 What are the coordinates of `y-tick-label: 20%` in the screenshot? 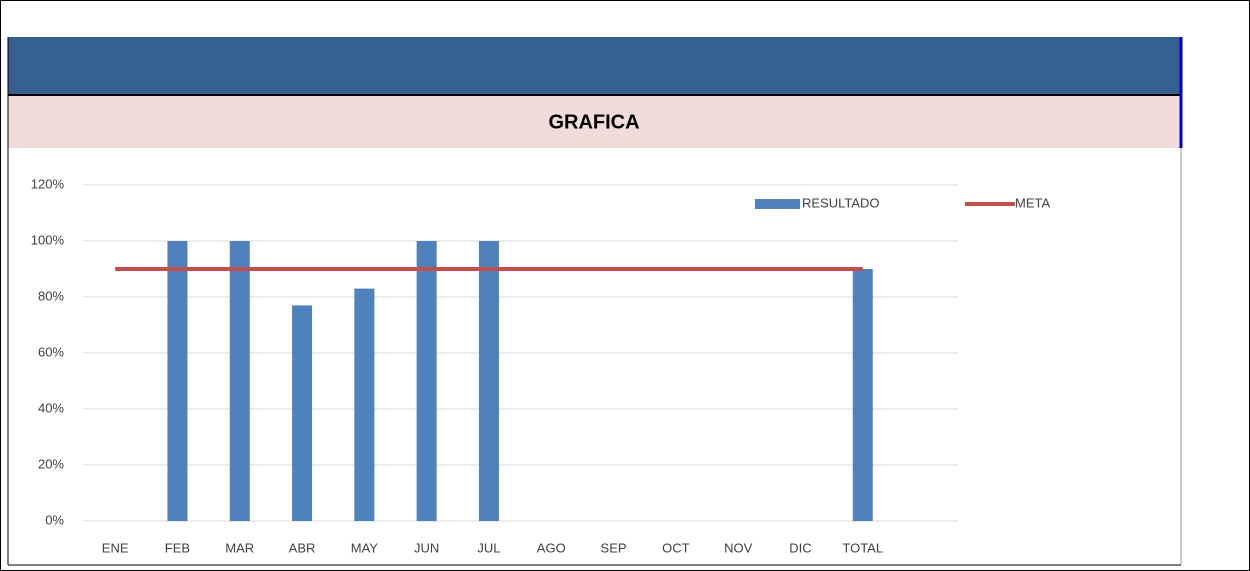 It's located at (51, 463).